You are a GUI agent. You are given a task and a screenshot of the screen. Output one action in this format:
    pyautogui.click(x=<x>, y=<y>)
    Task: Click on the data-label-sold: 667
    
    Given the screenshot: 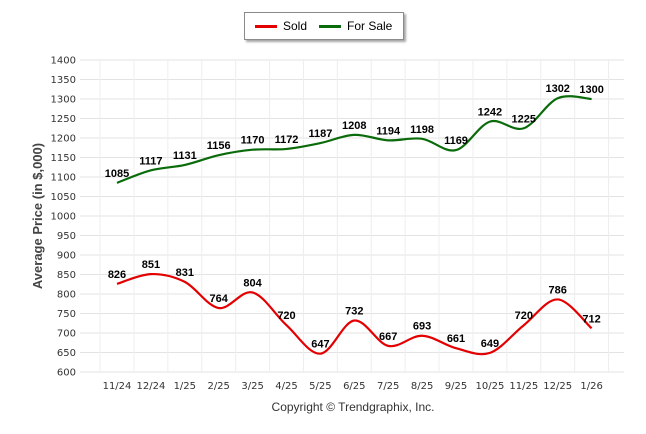 What is the action you would take?
    pyautogui.click(x=388, y=337)
    